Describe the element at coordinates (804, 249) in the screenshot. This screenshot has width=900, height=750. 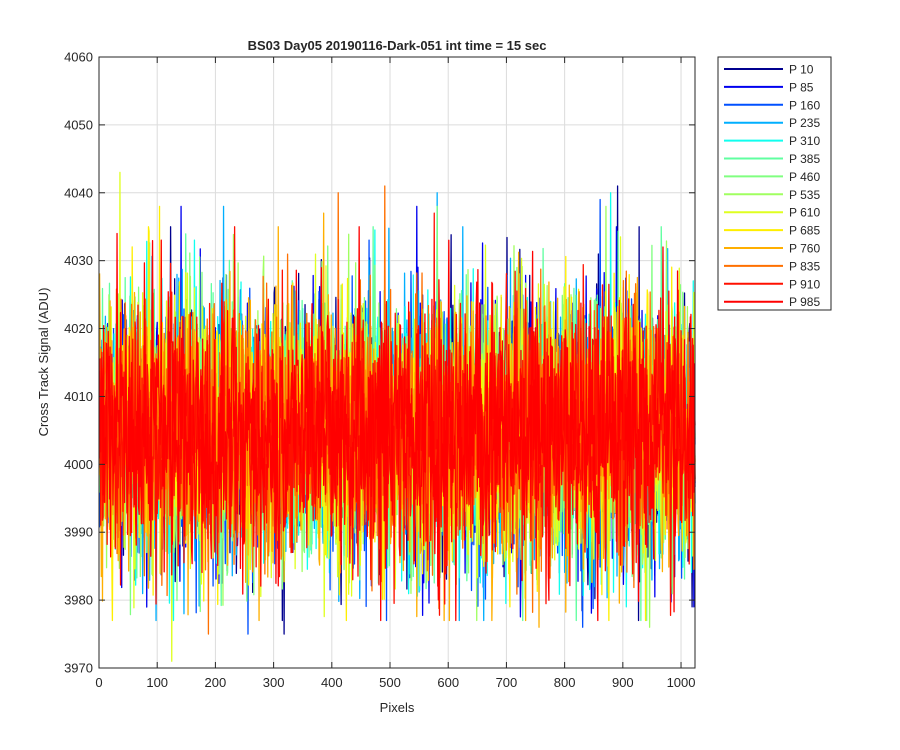
I see `legend-label: P 760` at that location.